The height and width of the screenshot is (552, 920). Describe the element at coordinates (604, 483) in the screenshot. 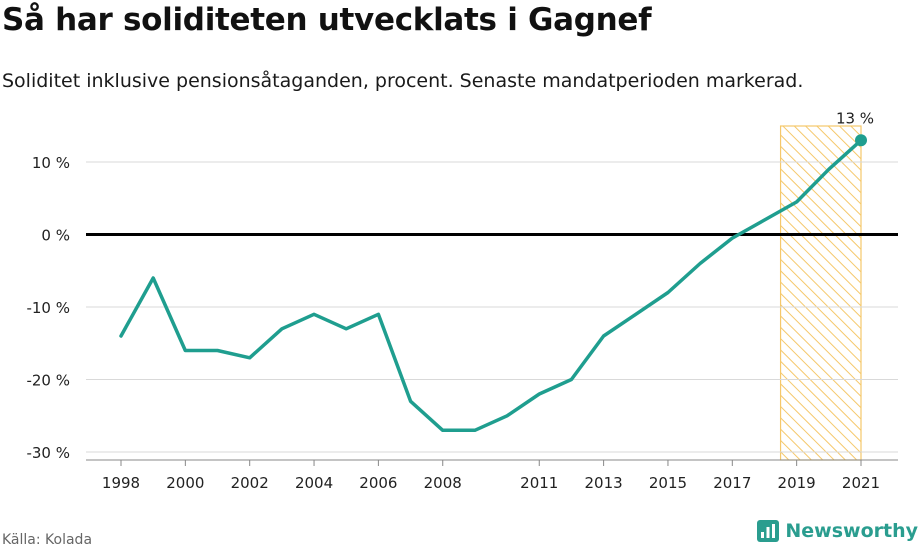

I see `x-tick-label: 2013` at that location.